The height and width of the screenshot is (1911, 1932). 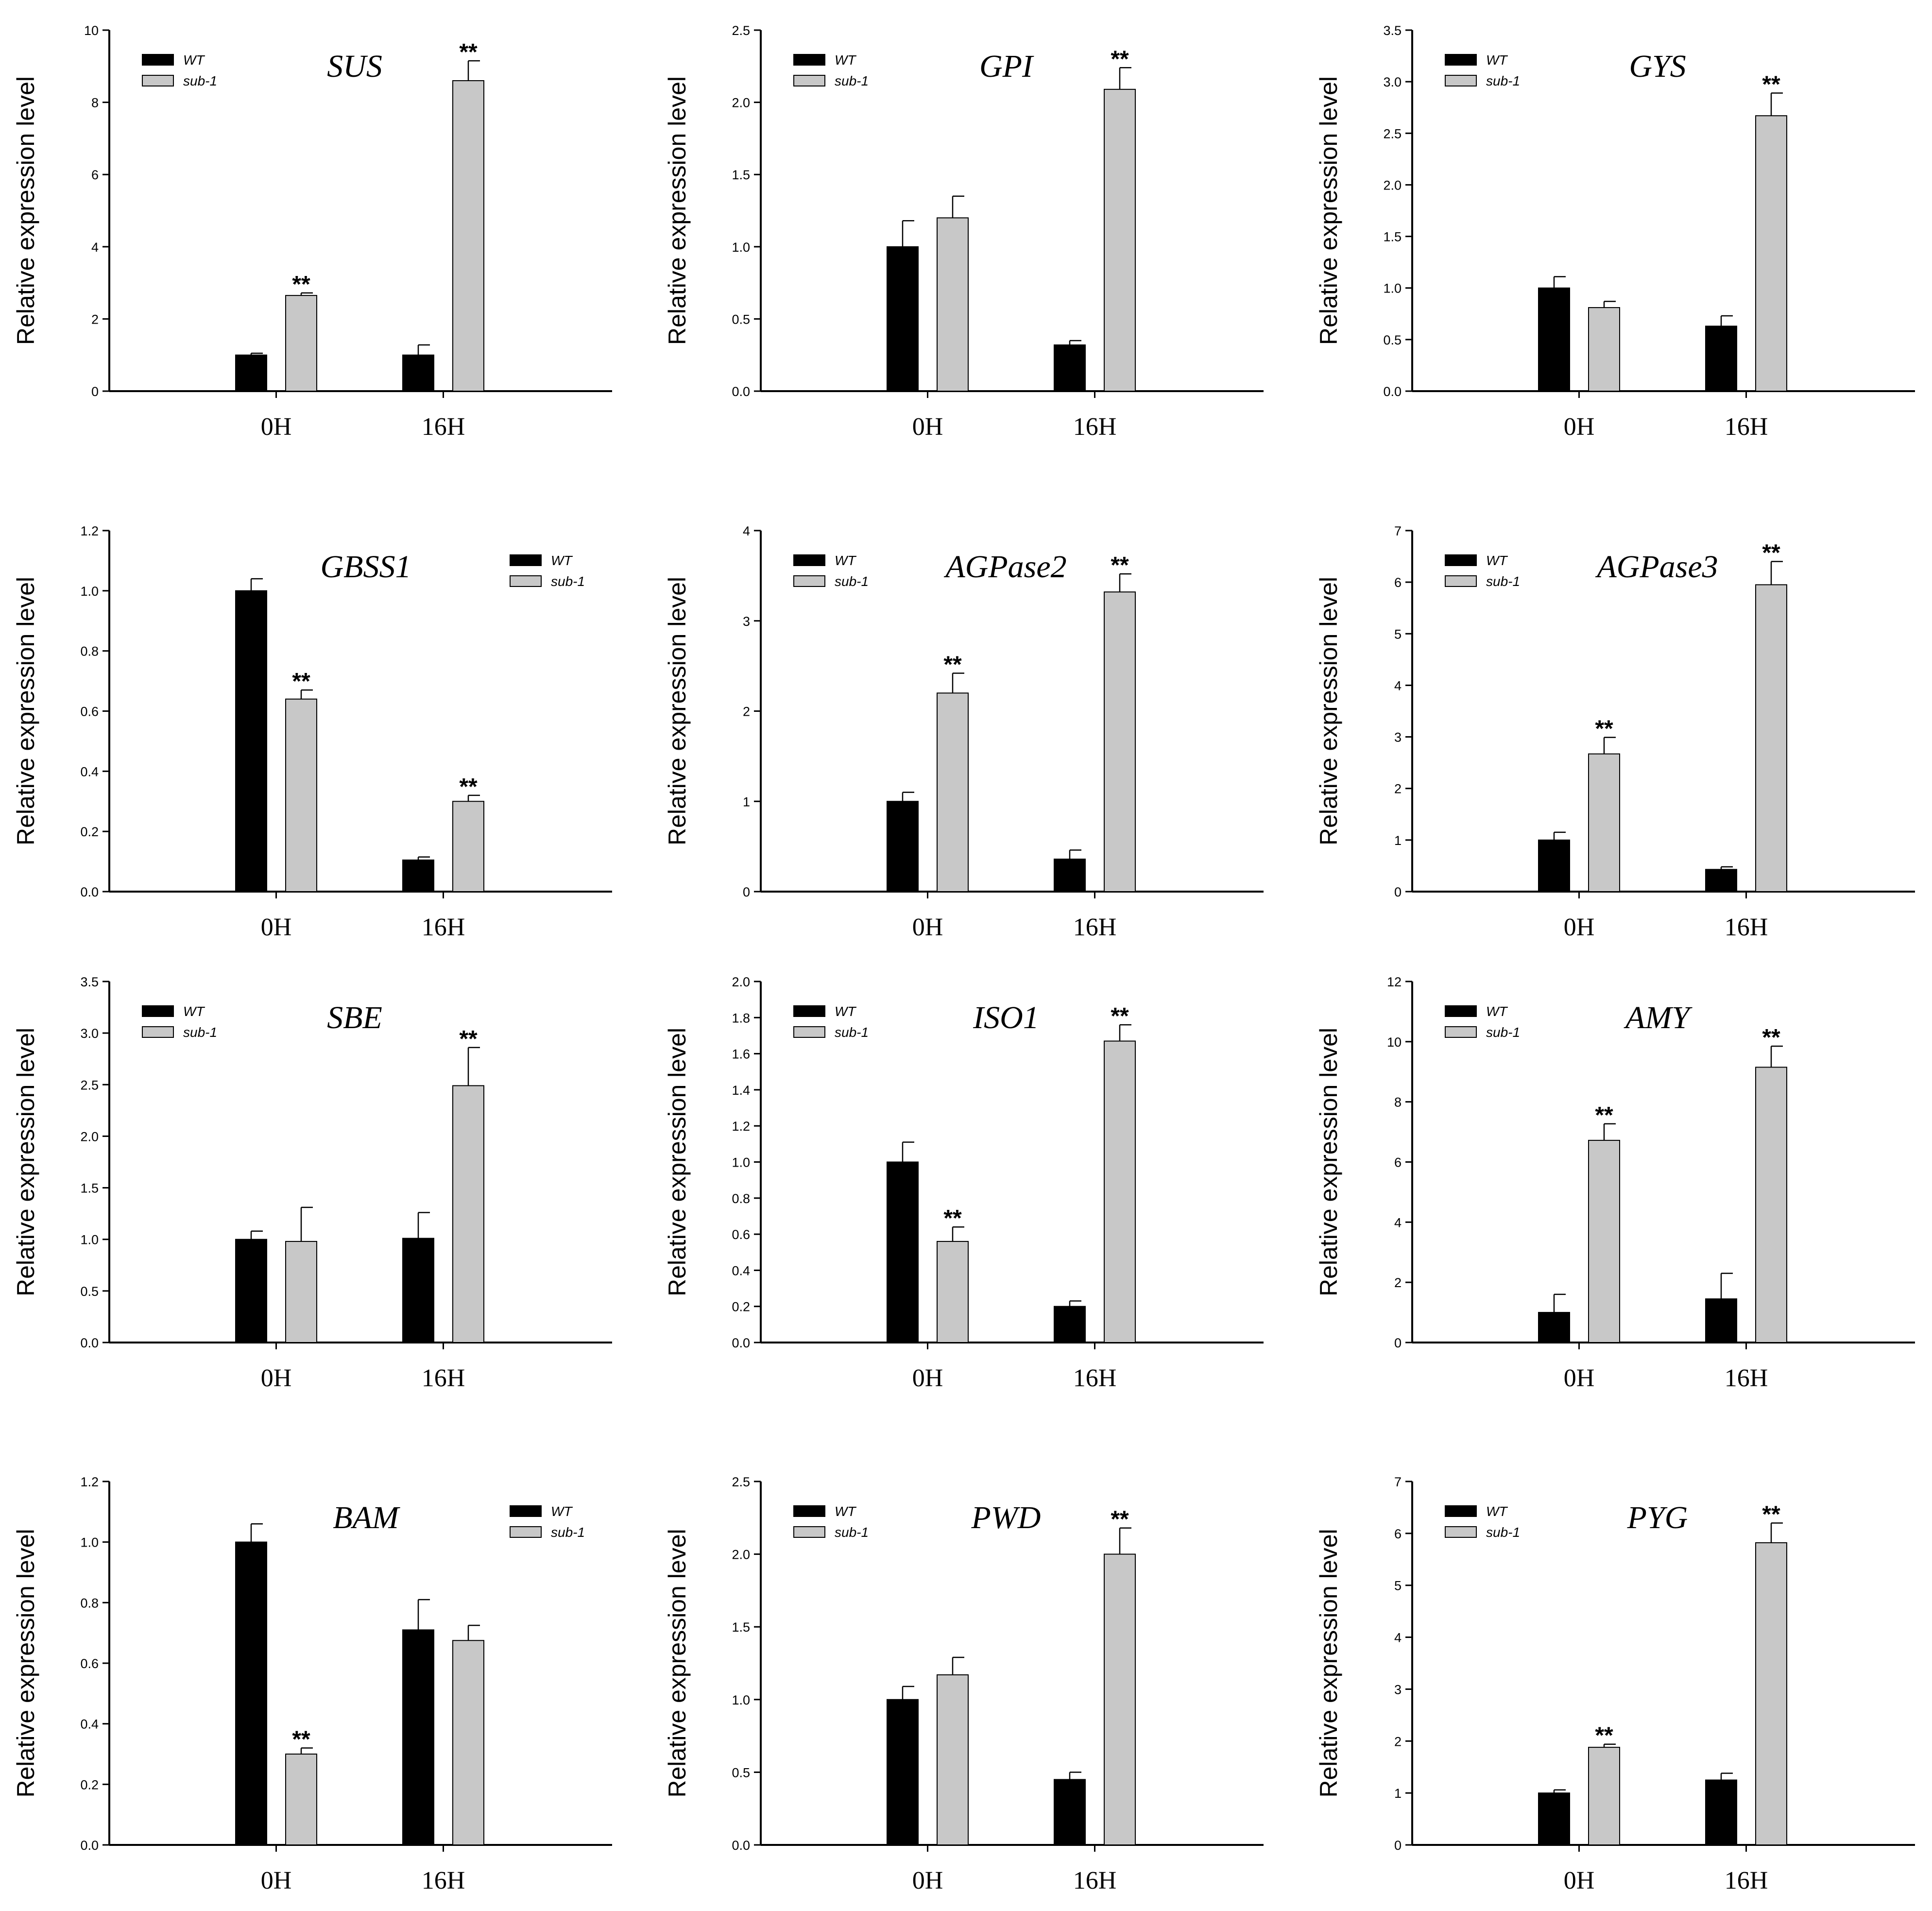 What do you see at coordinates (1657, 567) in the screenshot?
I see `panel-title: AGPase3` at bounding box center [1657, 567].